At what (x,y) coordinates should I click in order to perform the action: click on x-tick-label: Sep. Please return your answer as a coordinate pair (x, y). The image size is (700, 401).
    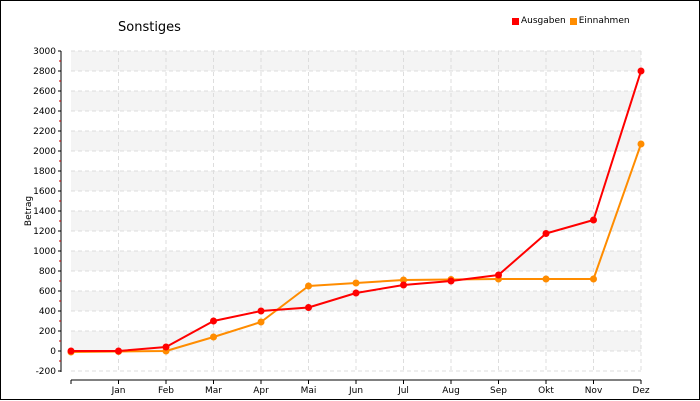
    Looking at the image, I should click on (498, 391).